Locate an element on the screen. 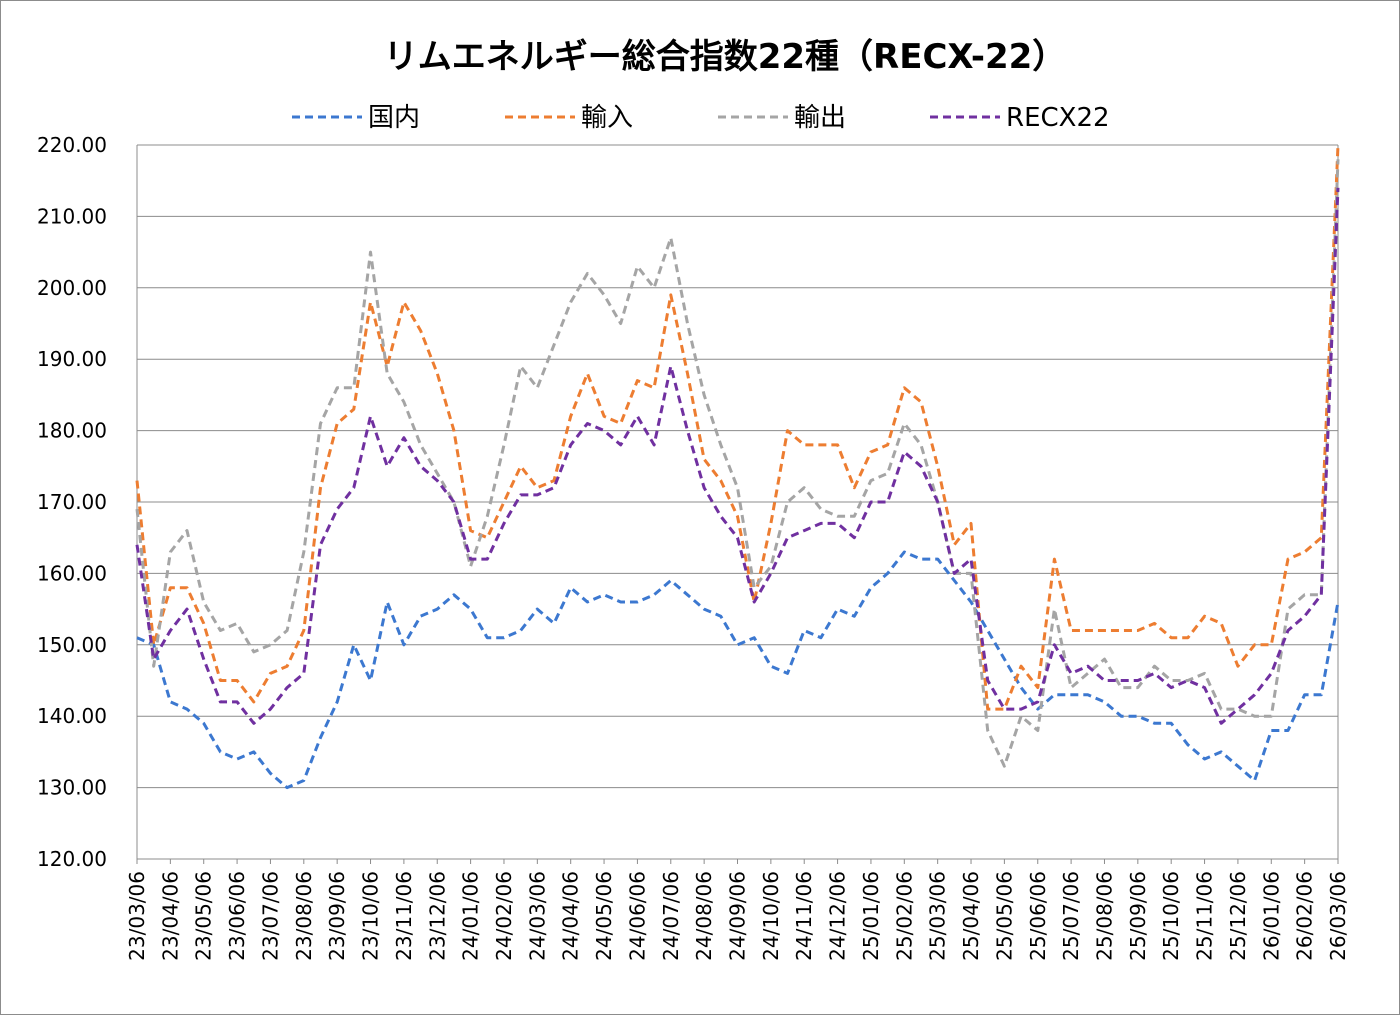 The width and height of the screenshot is (1400, 1019). legend-label: RECX22 is located at coordinates (1058, 118).